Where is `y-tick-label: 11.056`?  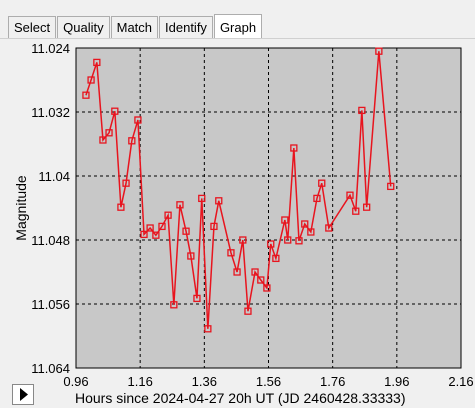
y-tick-label: 11.056 is located at coordinates (50, 304).